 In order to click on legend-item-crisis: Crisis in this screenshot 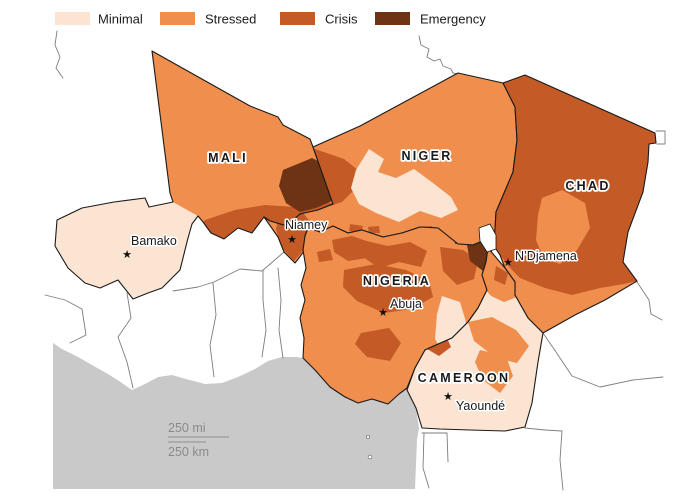, I will do `click(319, 19)`.